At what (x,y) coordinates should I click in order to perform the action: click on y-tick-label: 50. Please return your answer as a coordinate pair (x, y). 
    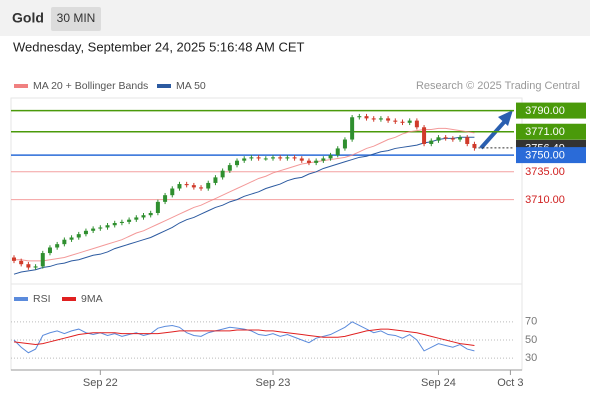
    Looking at the image, I should click on (531, 340).